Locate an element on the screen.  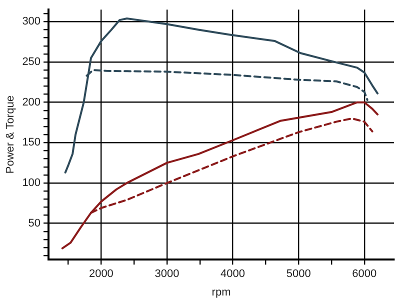
line-series is located at coordinates (227, 85).